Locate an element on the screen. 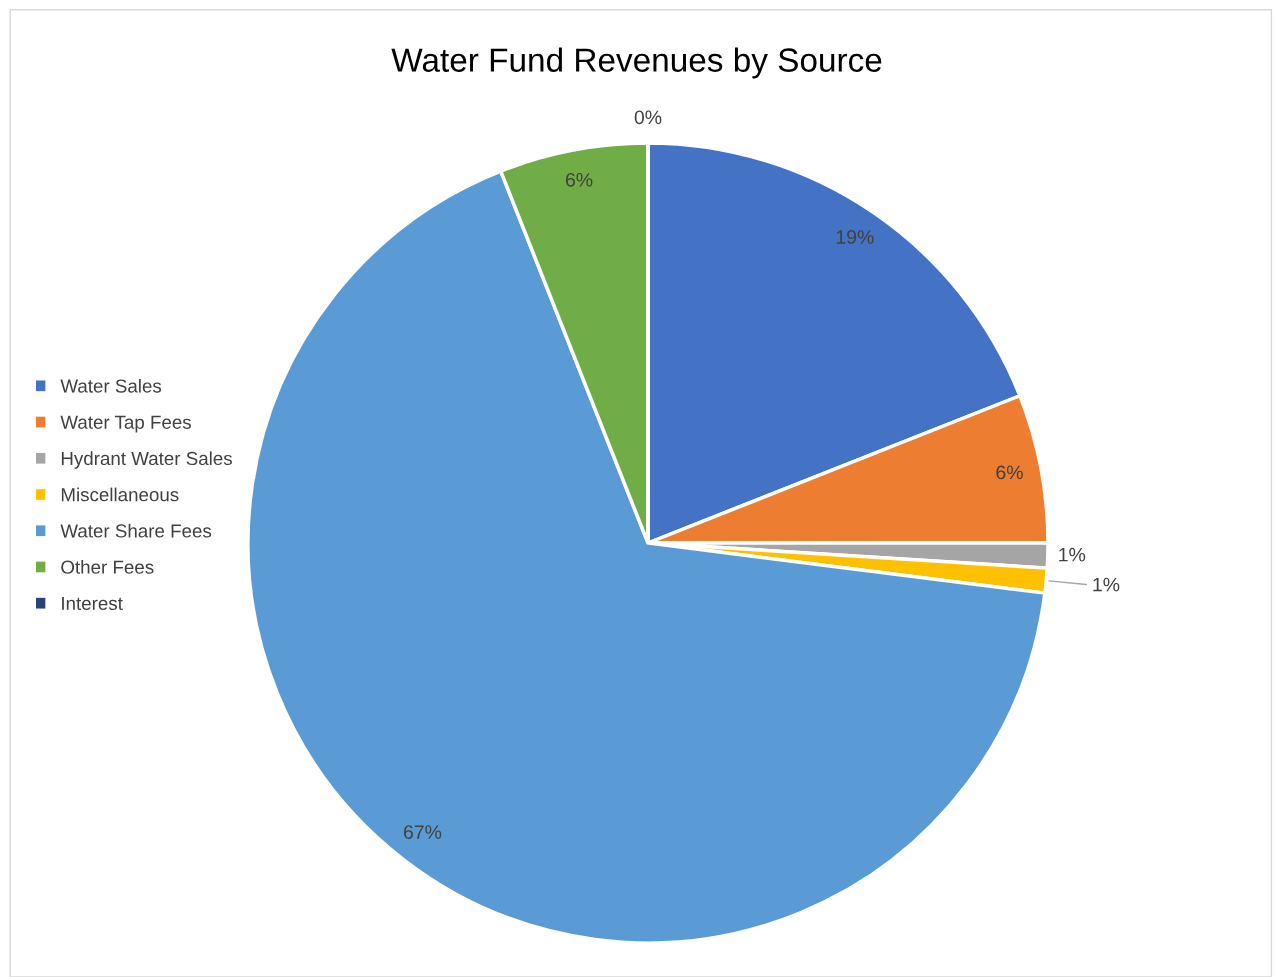  data-label: 67% is located at coordinates (422, 832).